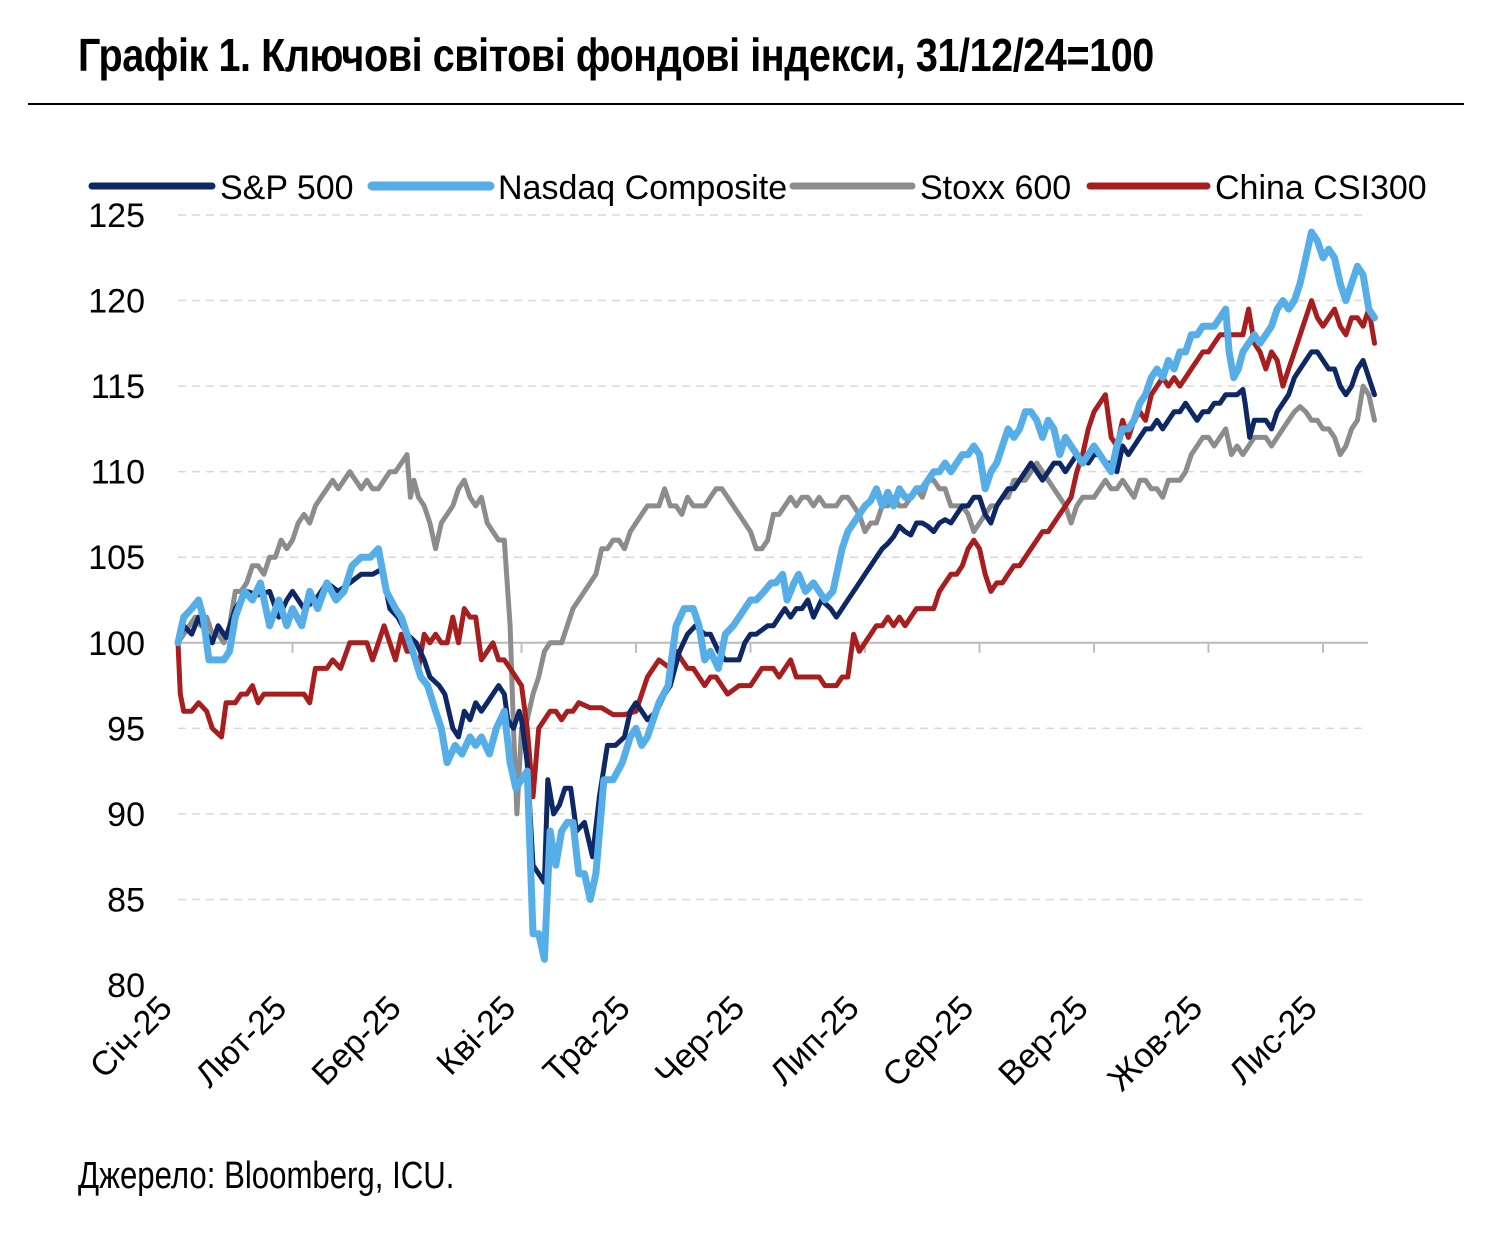  Describe the element at coordinates (746, 104) in the screenshot. I see `title-underline` at that location.